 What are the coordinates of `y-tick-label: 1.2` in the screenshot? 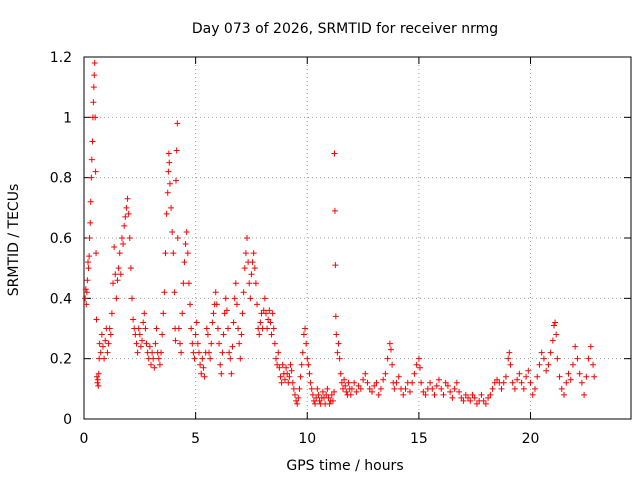 It's located at (61, 58).